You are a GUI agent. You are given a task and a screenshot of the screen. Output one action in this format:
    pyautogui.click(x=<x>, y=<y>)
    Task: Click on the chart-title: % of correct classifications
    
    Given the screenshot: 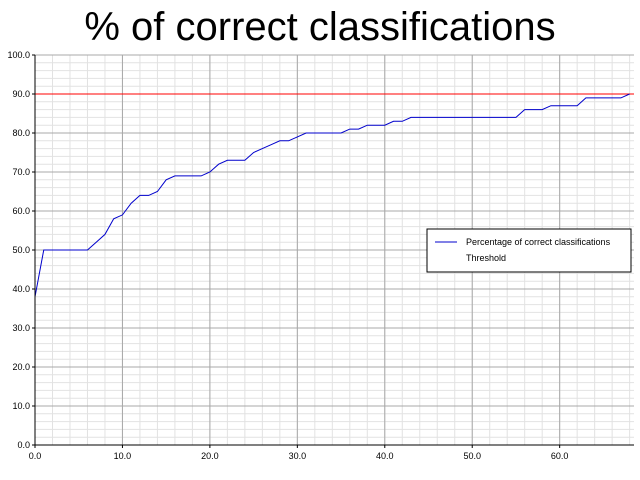 What is the action you would take?
    pyautogui.click(x=320, y=27)
    